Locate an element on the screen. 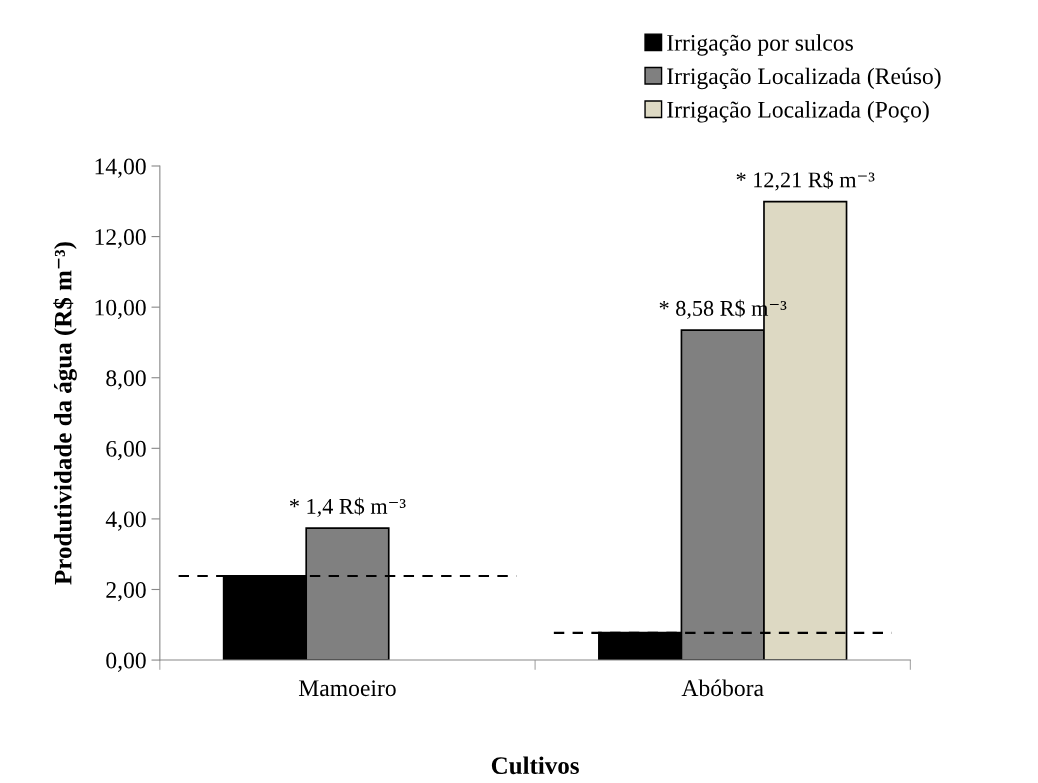 Image resolution: width=1038 pixels, height=783 pixels. y-tick-label: 12,00 is located at coordinates (120, 239).